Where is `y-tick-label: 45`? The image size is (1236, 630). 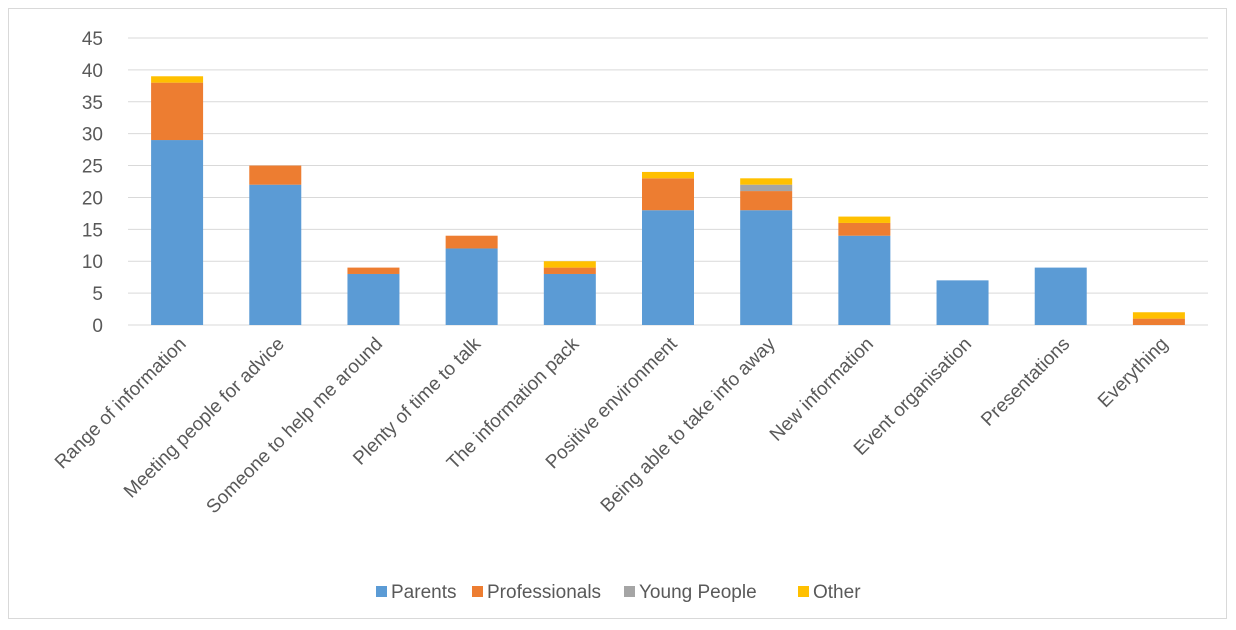 y-tick-label: 45 is located at coordinates (92, 39).